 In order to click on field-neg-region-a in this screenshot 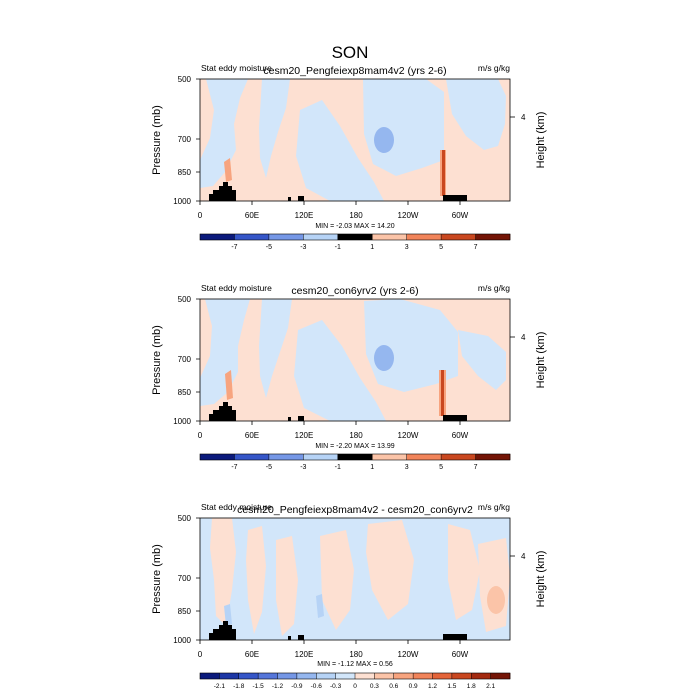, I will do `click(225, 352)`.